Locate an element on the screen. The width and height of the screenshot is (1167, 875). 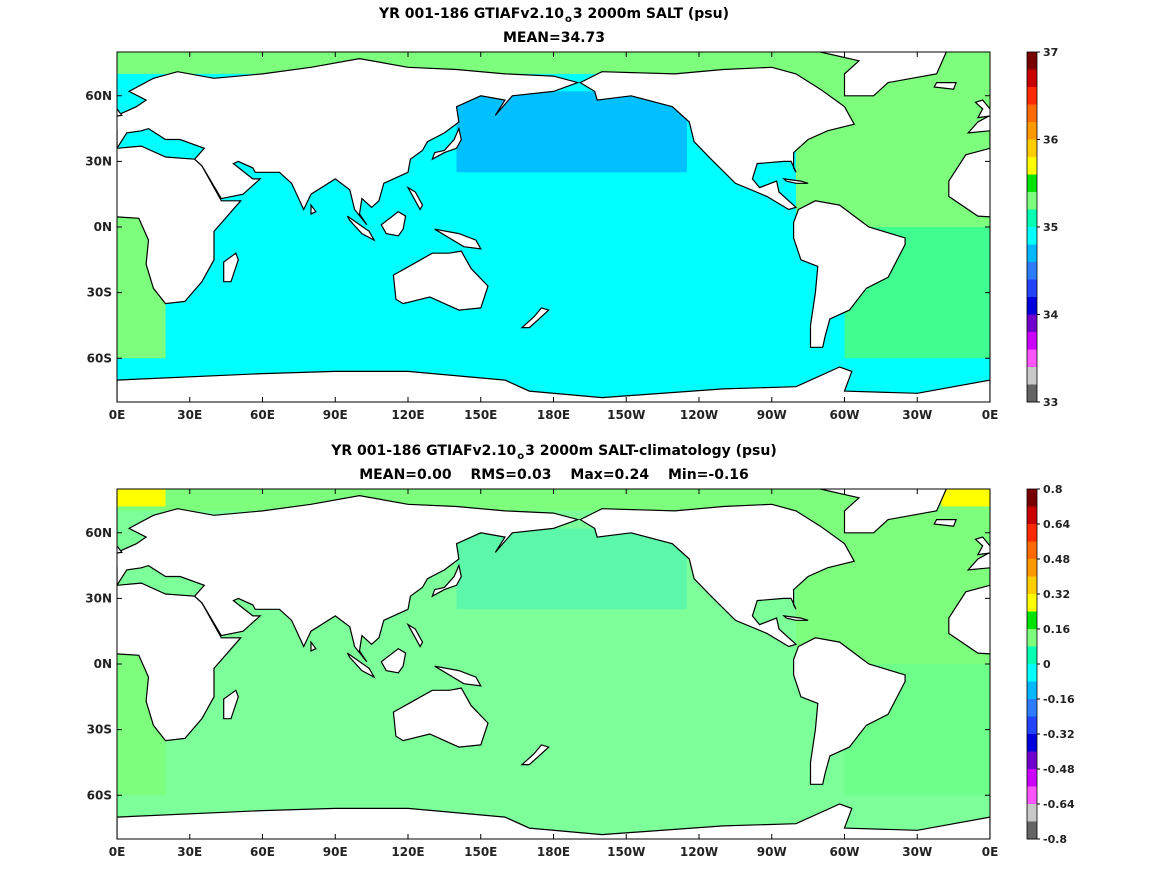
lon-label: 30E is located at coordinates (189, 415).